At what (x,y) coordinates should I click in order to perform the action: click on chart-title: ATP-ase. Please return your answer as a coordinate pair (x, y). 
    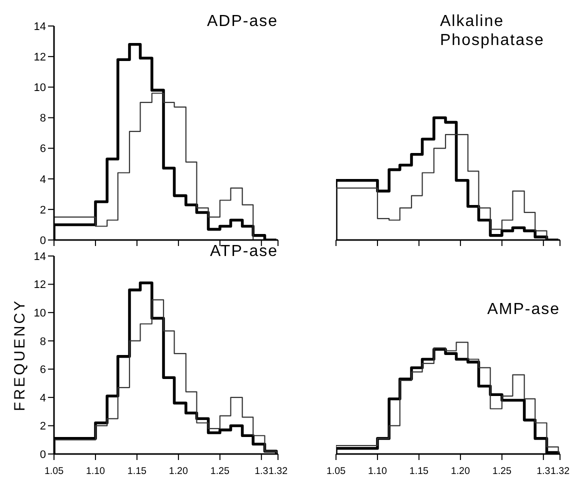
    Looking at the image, I should click on (243, 251).